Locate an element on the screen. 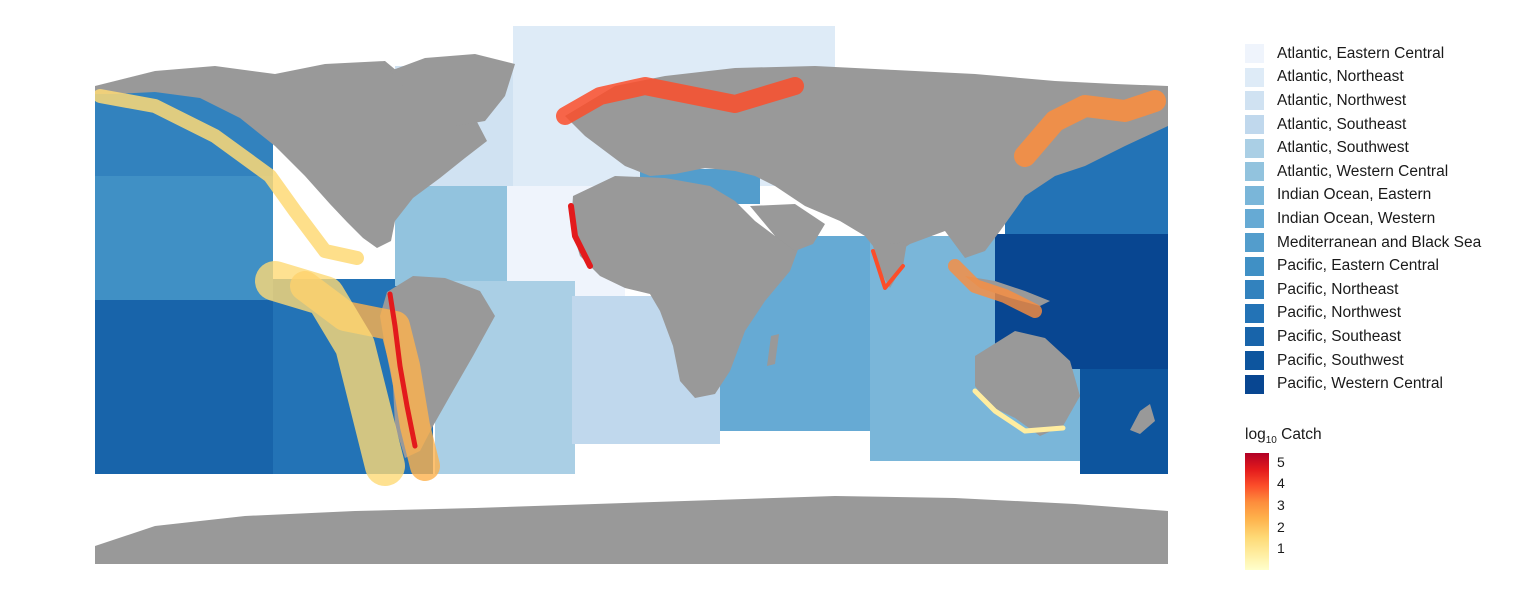  legend-item: Atlantic, Eastern Central is located at coordinates (1363, 54).